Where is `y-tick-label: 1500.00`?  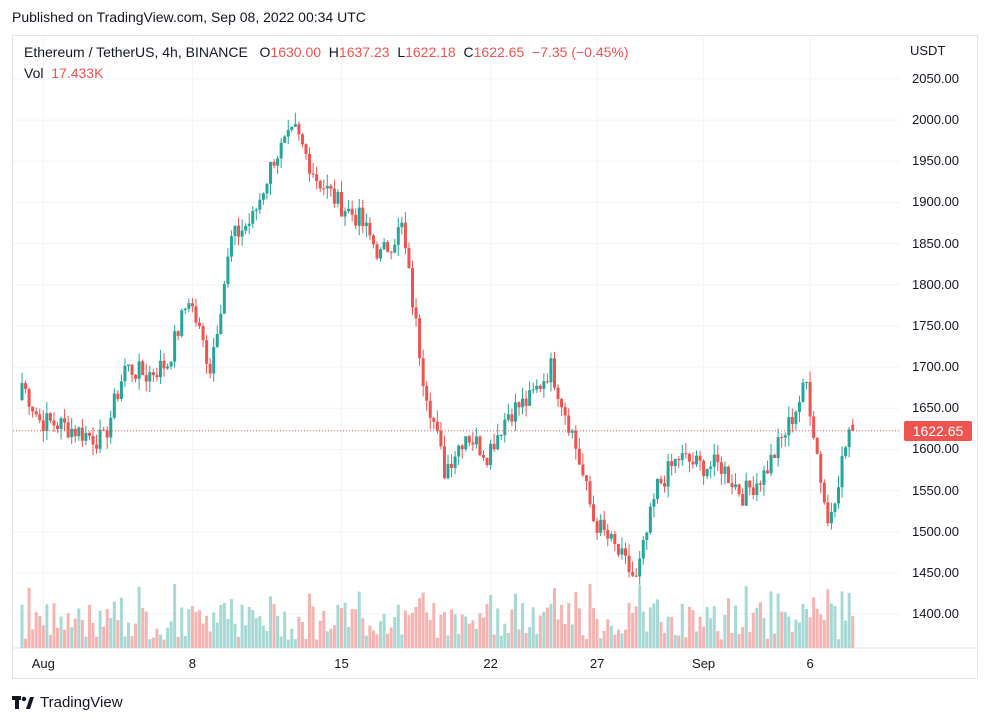
y-tick-label: 1500.00 is located at coordinates (935, 531).